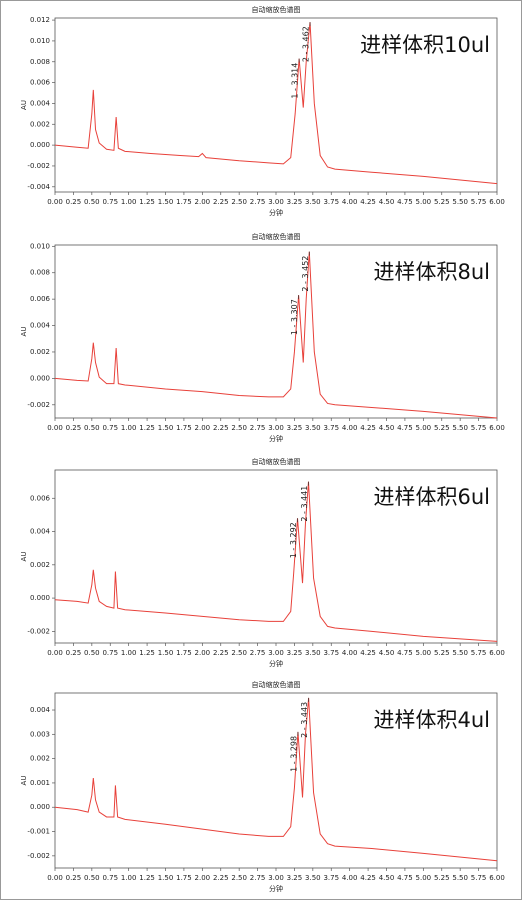 Image resolution: width=522 pixels, height=900 pixels. What do you see at coordinates (38, 187) in the screenshot?
I see `y-tick-label: -0.004` at bounding box center [38, 187].